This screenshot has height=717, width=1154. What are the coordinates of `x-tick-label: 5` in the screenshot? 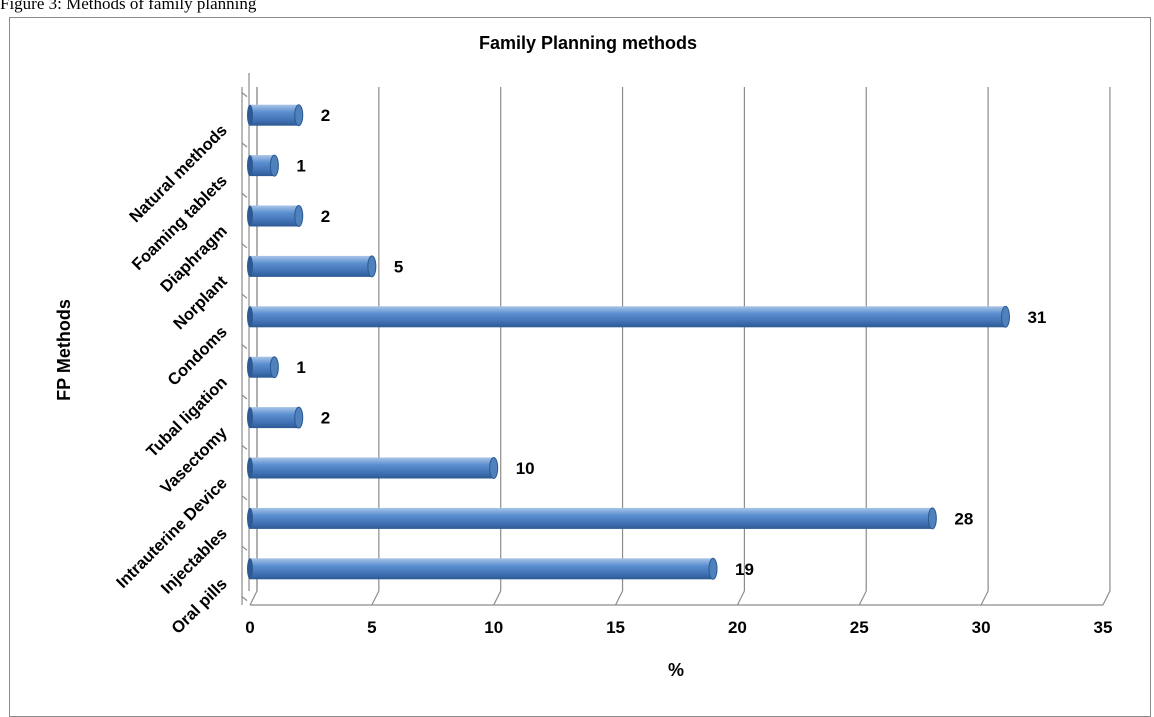 It's located at (371, 627).